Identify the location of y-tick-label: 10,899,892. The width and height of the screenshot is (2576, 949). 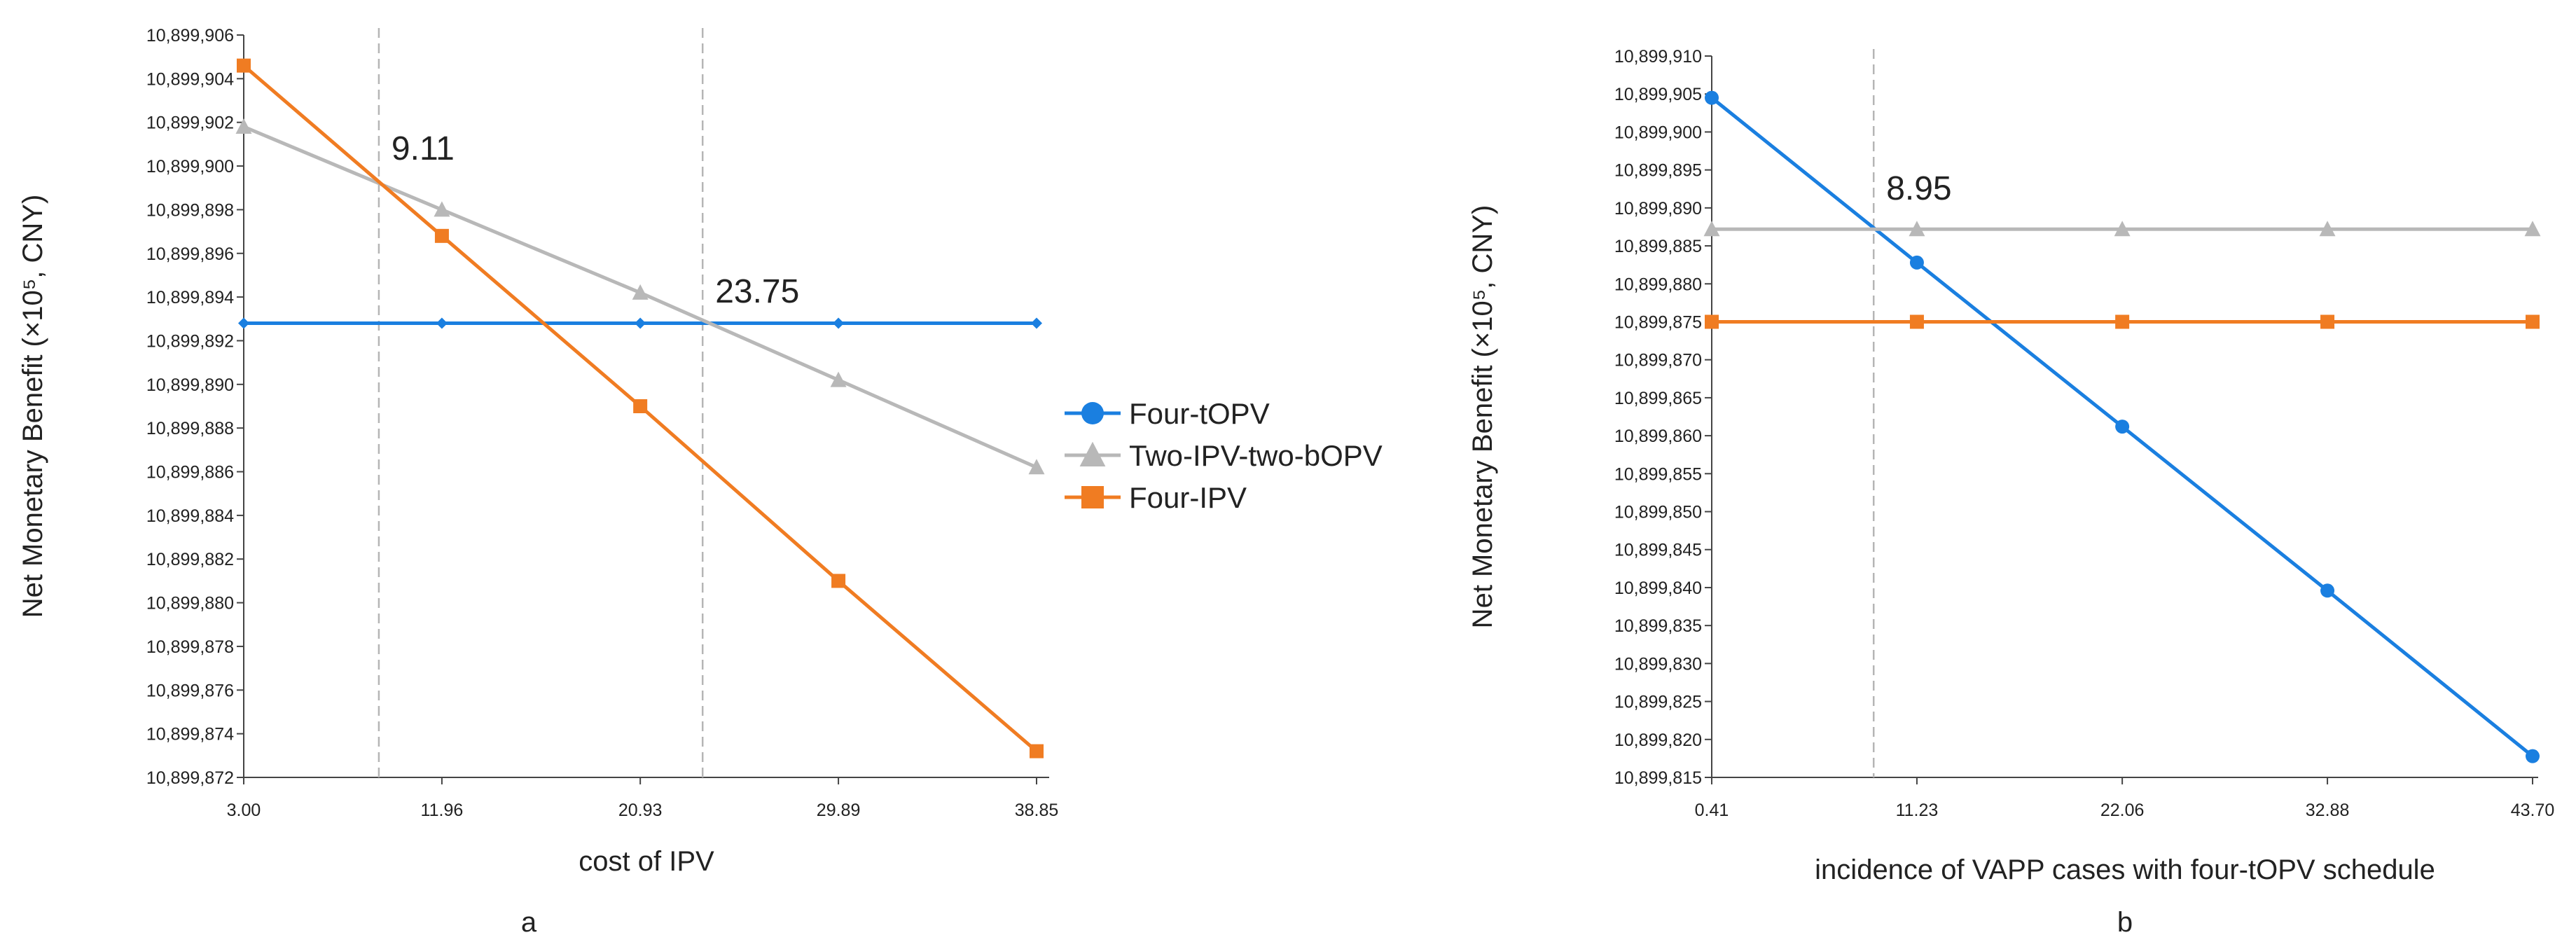
(190, 341).